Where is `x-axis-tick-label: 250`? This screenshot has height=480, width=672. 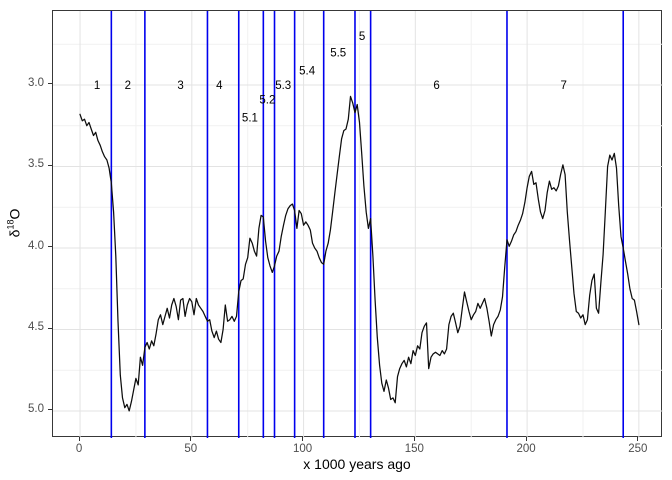 x-axis-tick-label: 250 is located at coordinates (638, 449).